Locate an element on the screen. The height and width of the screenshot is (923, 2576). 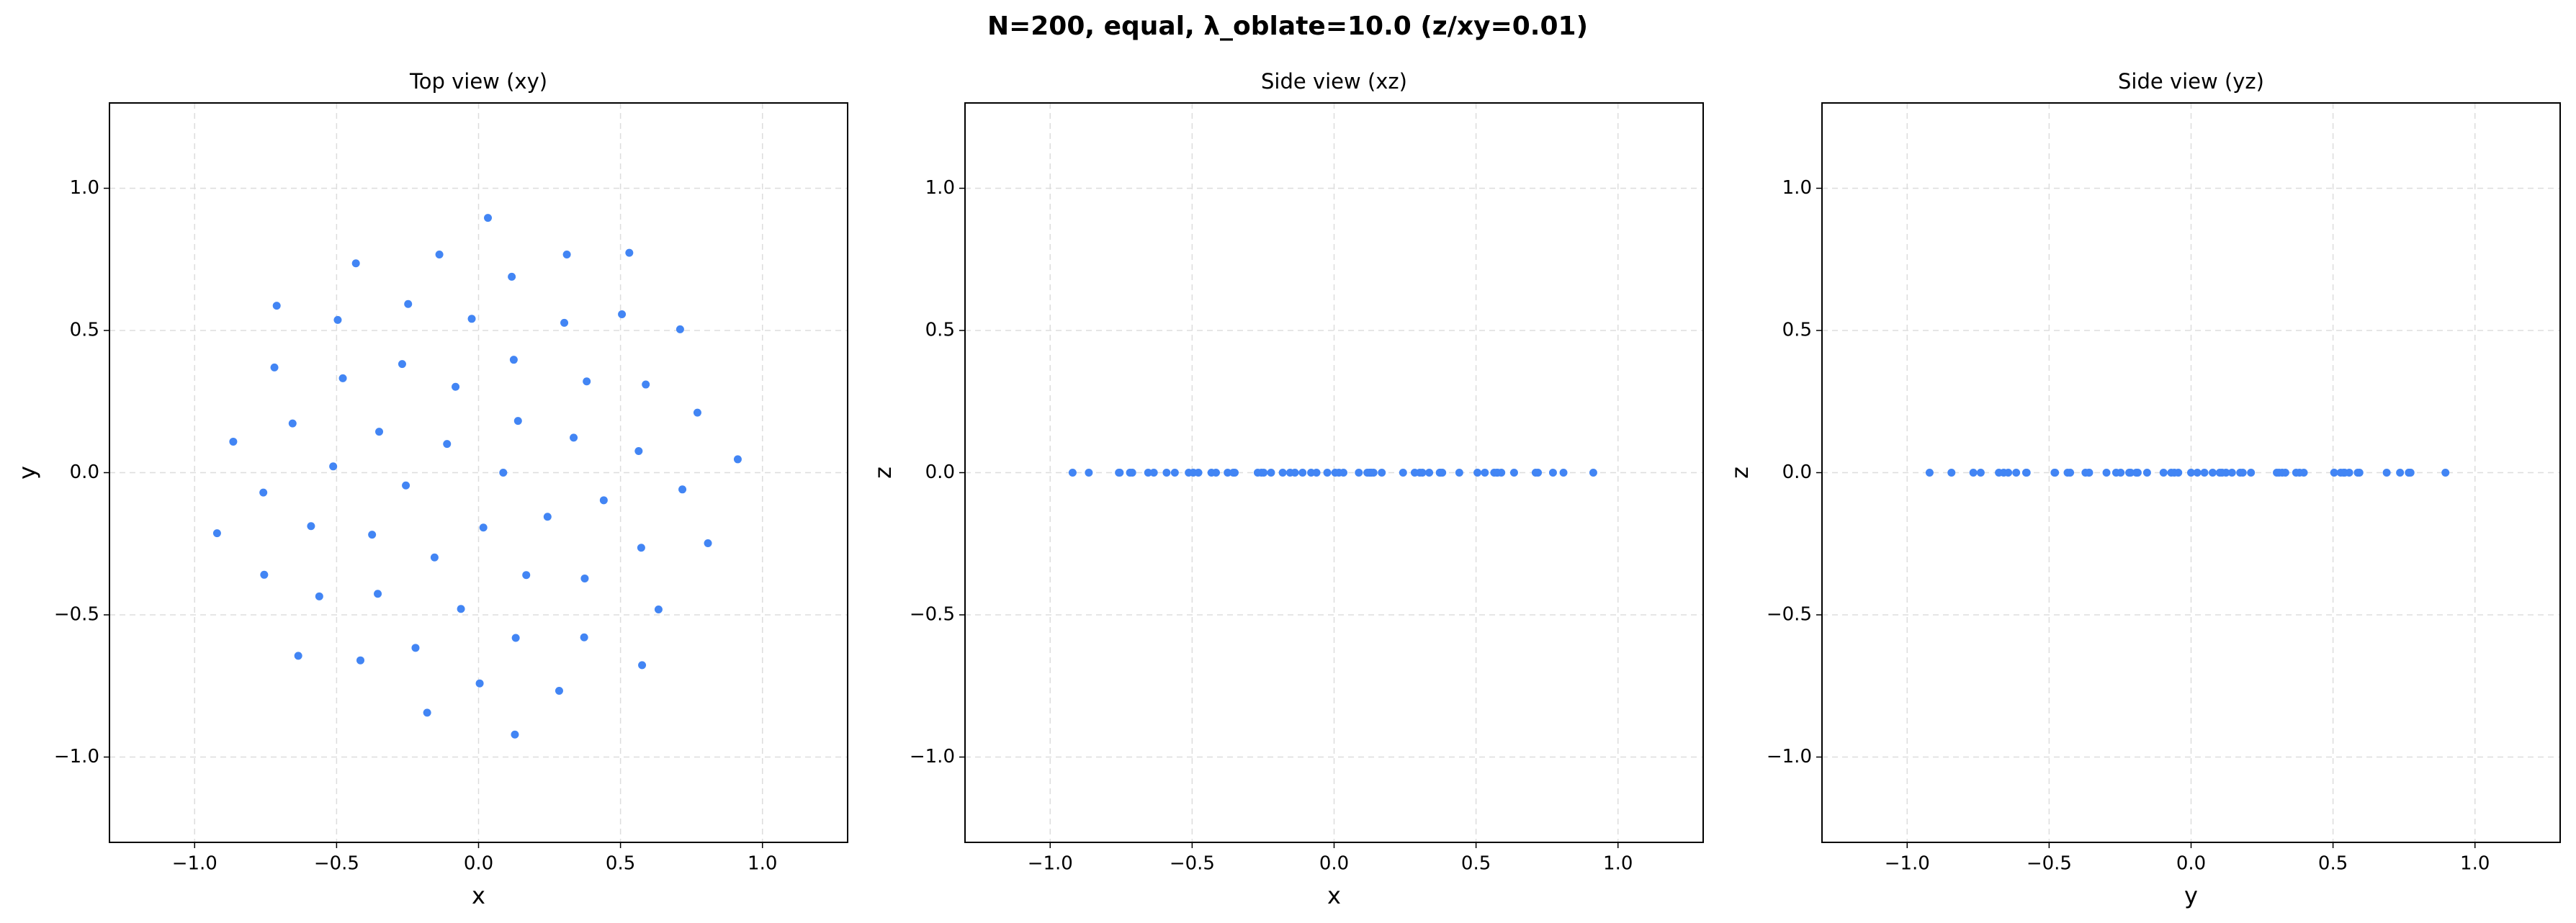
x-tick-label: 0.0 is located at coordinates (2191, 864).